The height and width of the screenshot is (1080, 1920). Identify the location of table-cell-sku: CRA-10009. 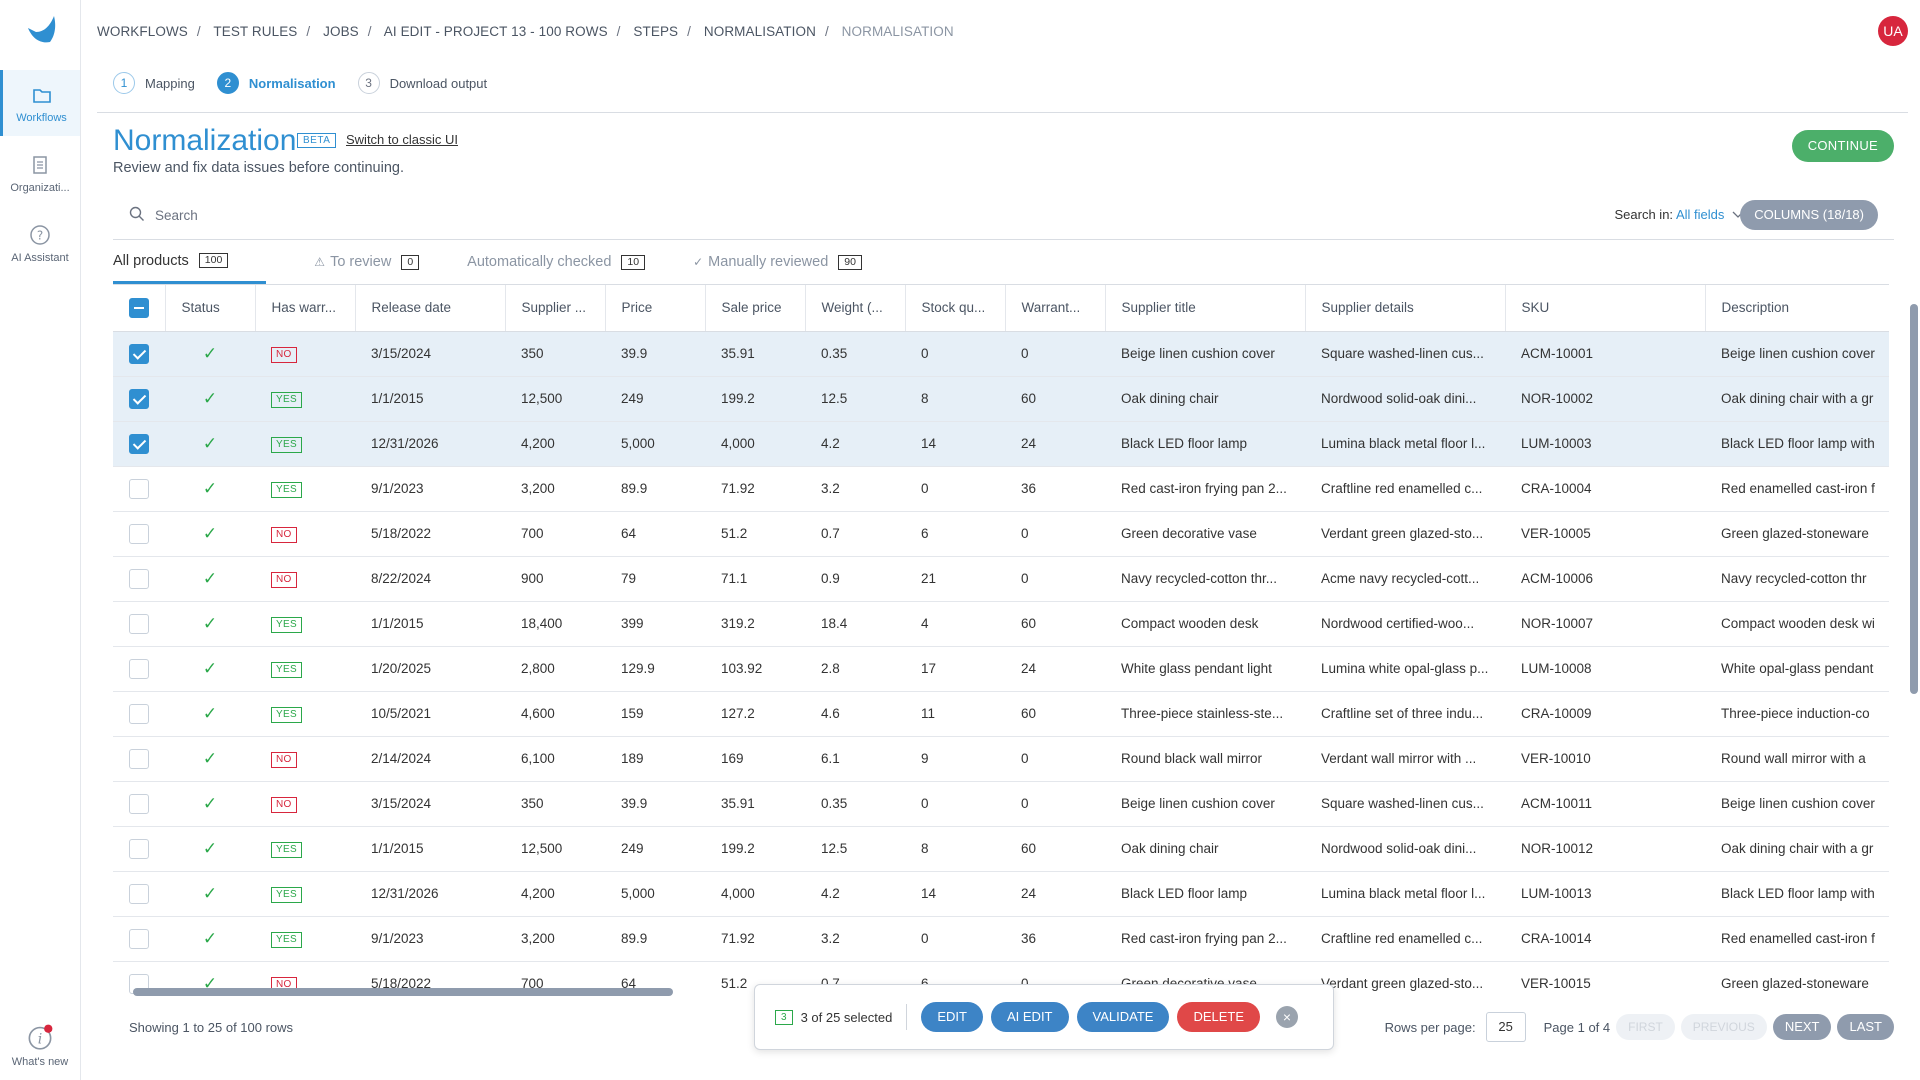
(1605, 714).